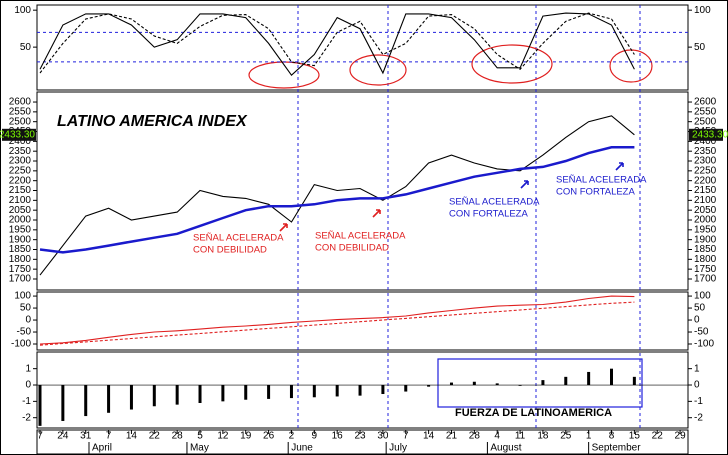 Image resolution: width=728 pixels, height=455 pixels. What do you see at coordinates (520, 436) in the screenshot?
I see `x-tick-label: 11` at bounding box center [520, 436].